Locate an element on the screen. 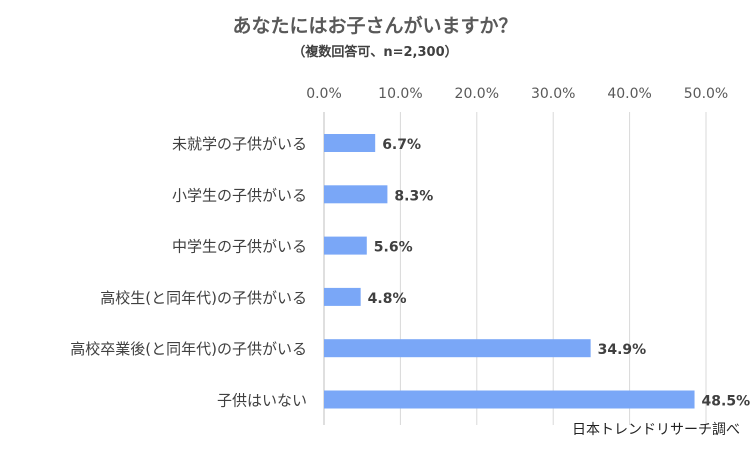 The height and width of the screenshot is (452, 750). category-label: 小学生の子供がいる is located at coordinates (239, 195).